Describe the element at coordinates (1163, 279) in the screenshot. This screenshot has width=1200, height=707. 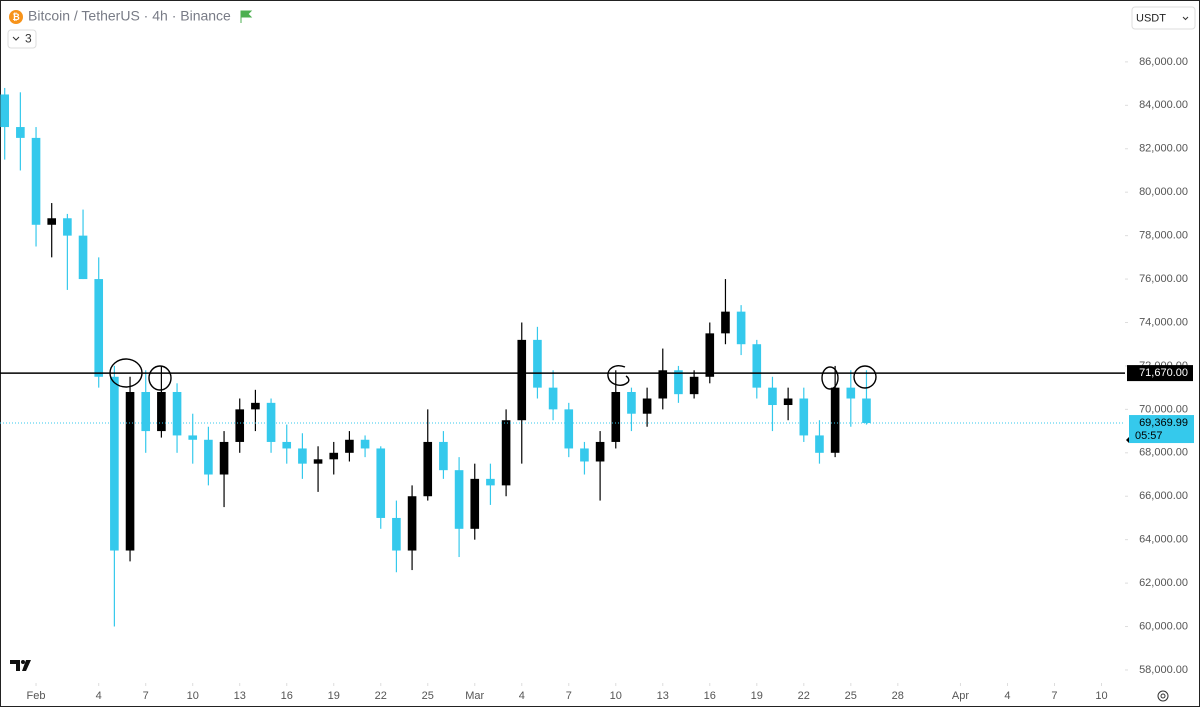
I see `y-tick-label: 76,000.00` at that location.